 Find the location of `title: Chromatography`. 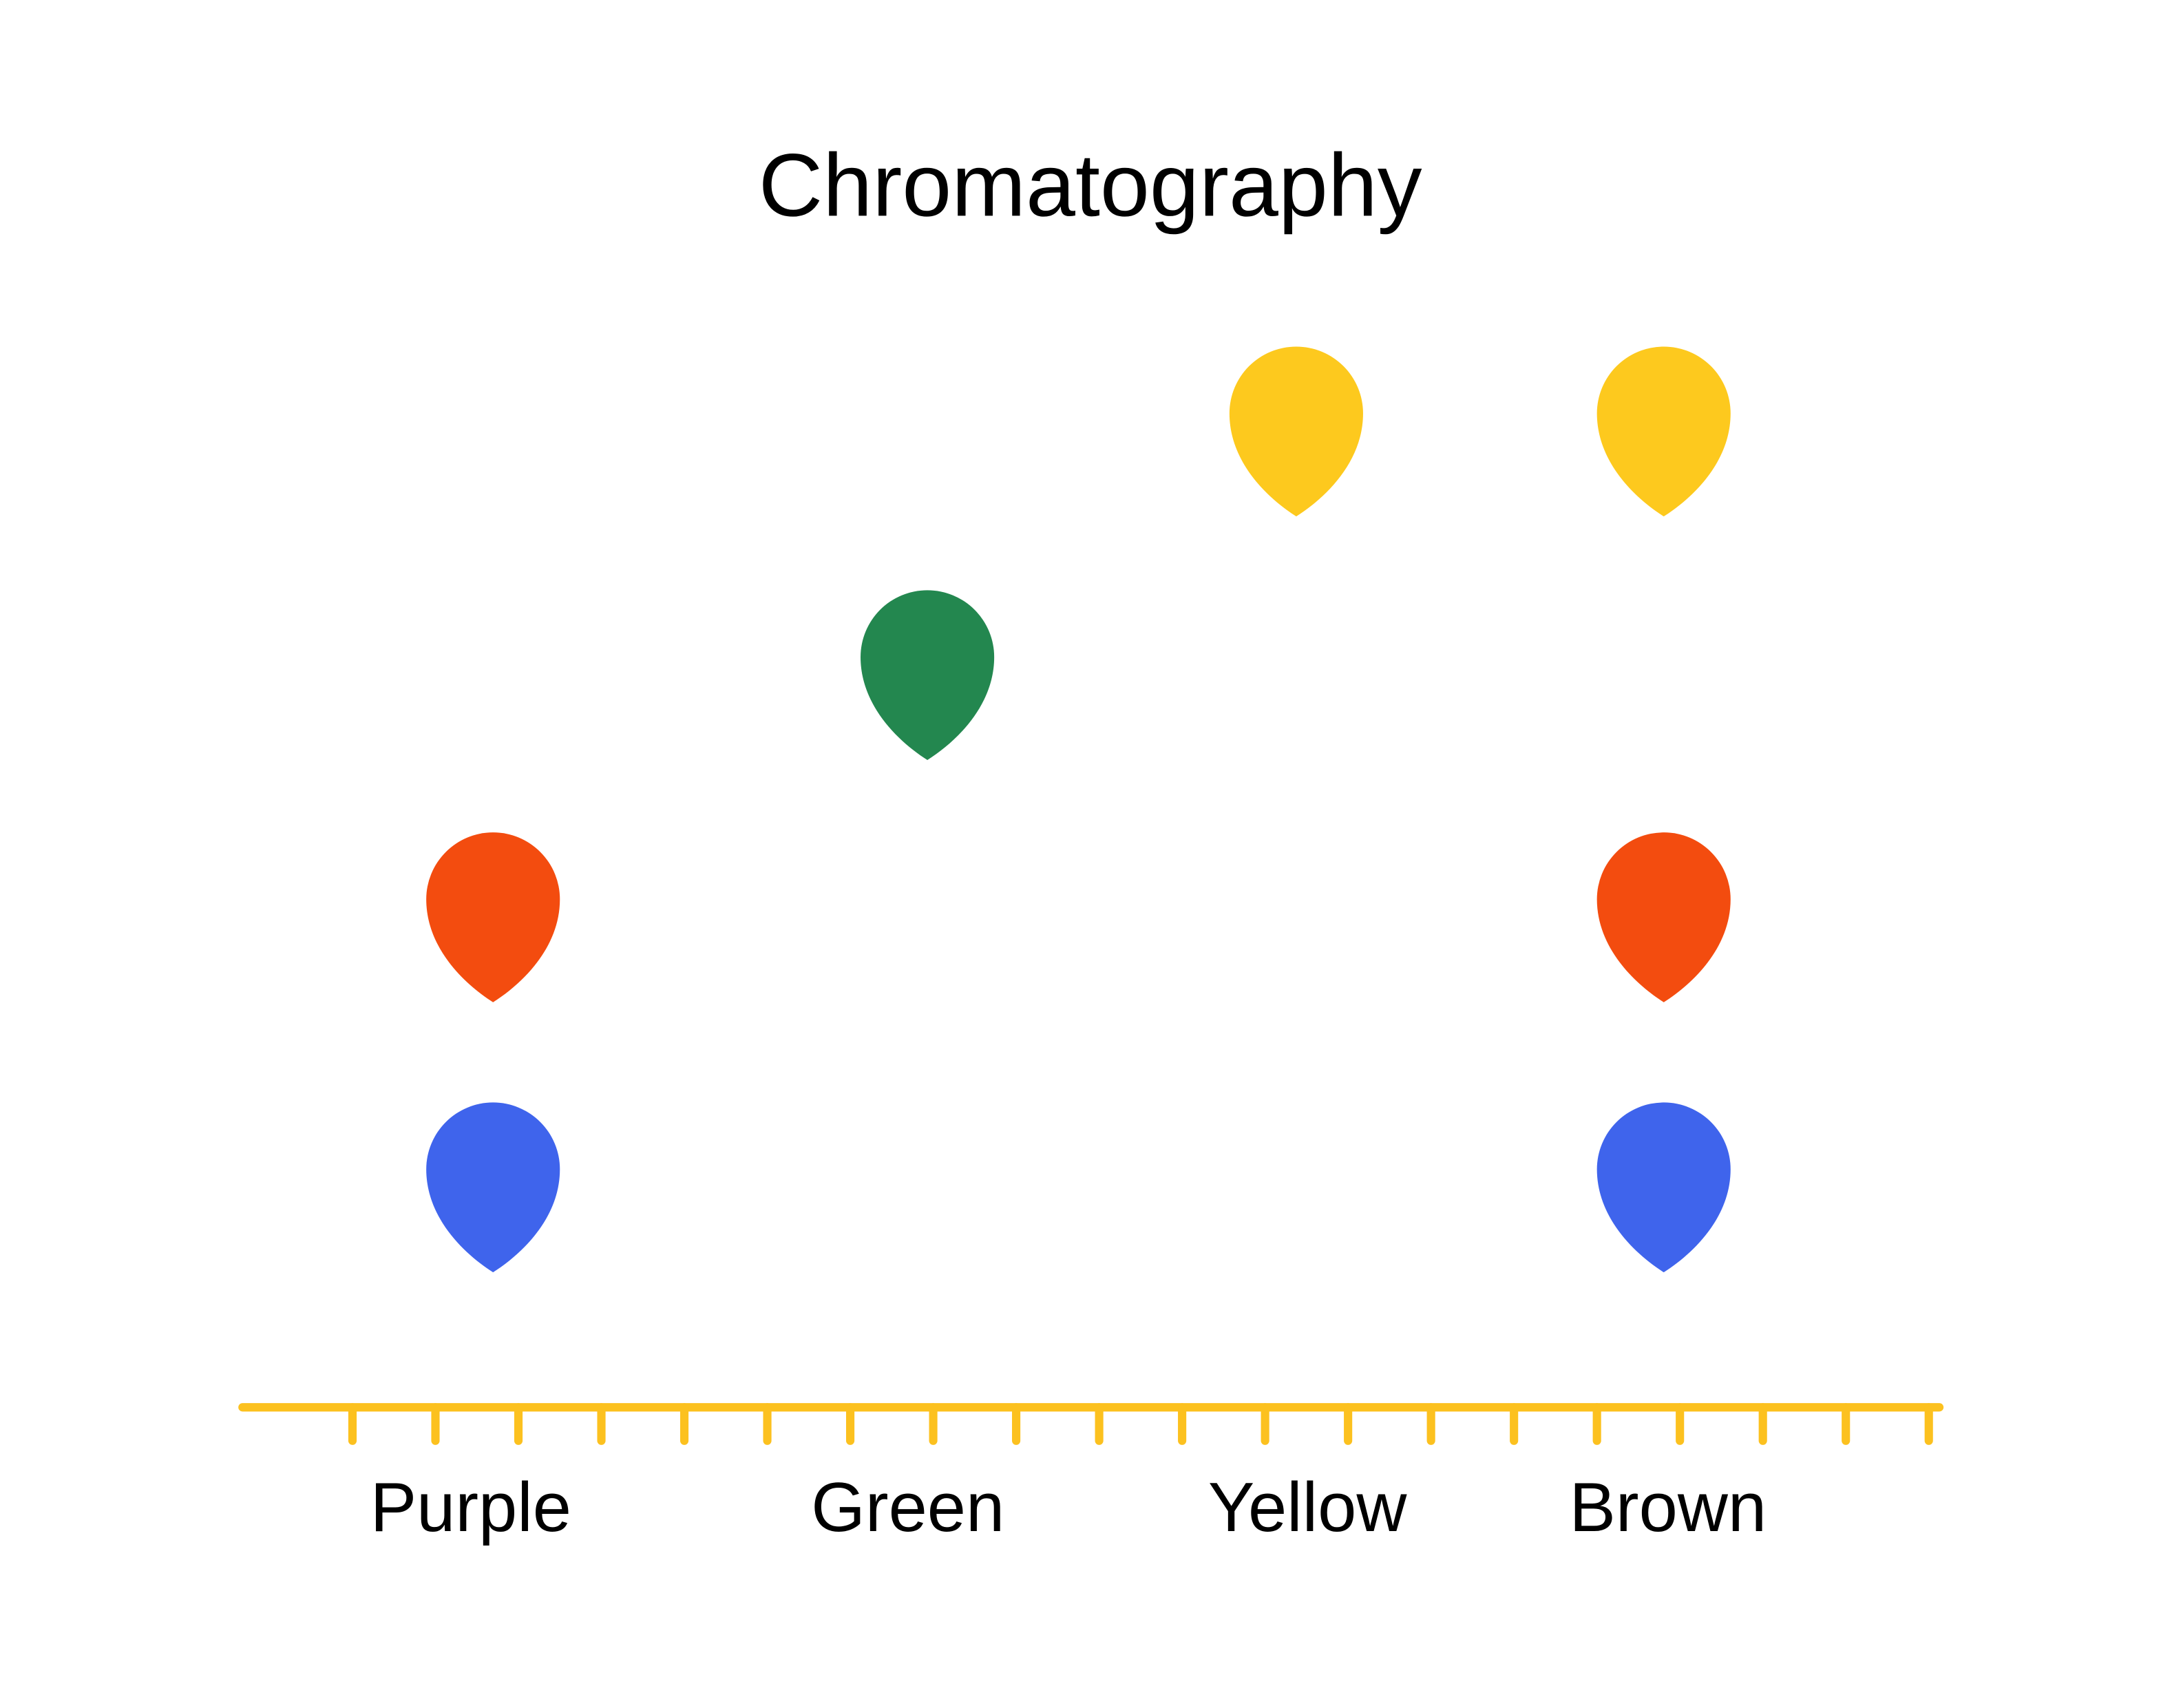

title: Chromatography is located at coordinates (1090, 185).